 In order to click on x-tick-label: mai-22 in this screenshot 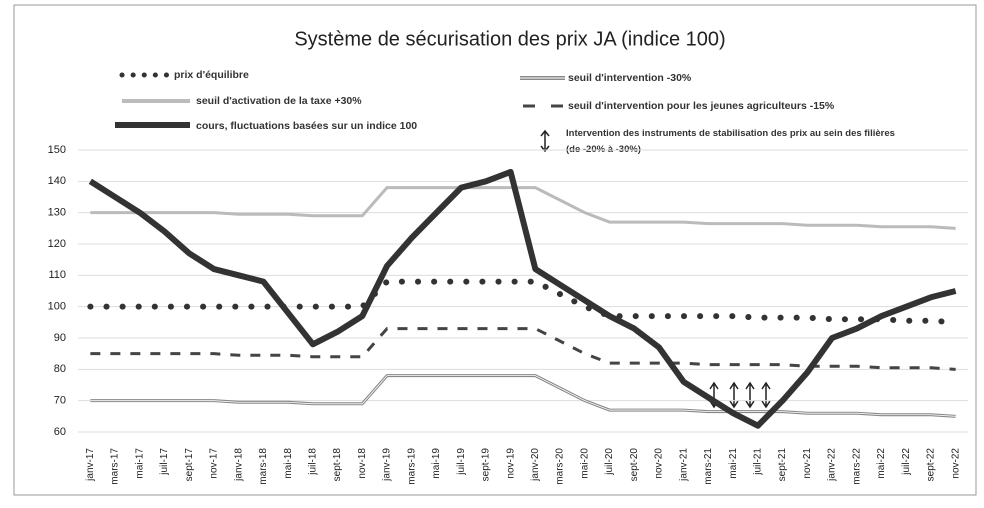, I will do `click(881, 463)`.